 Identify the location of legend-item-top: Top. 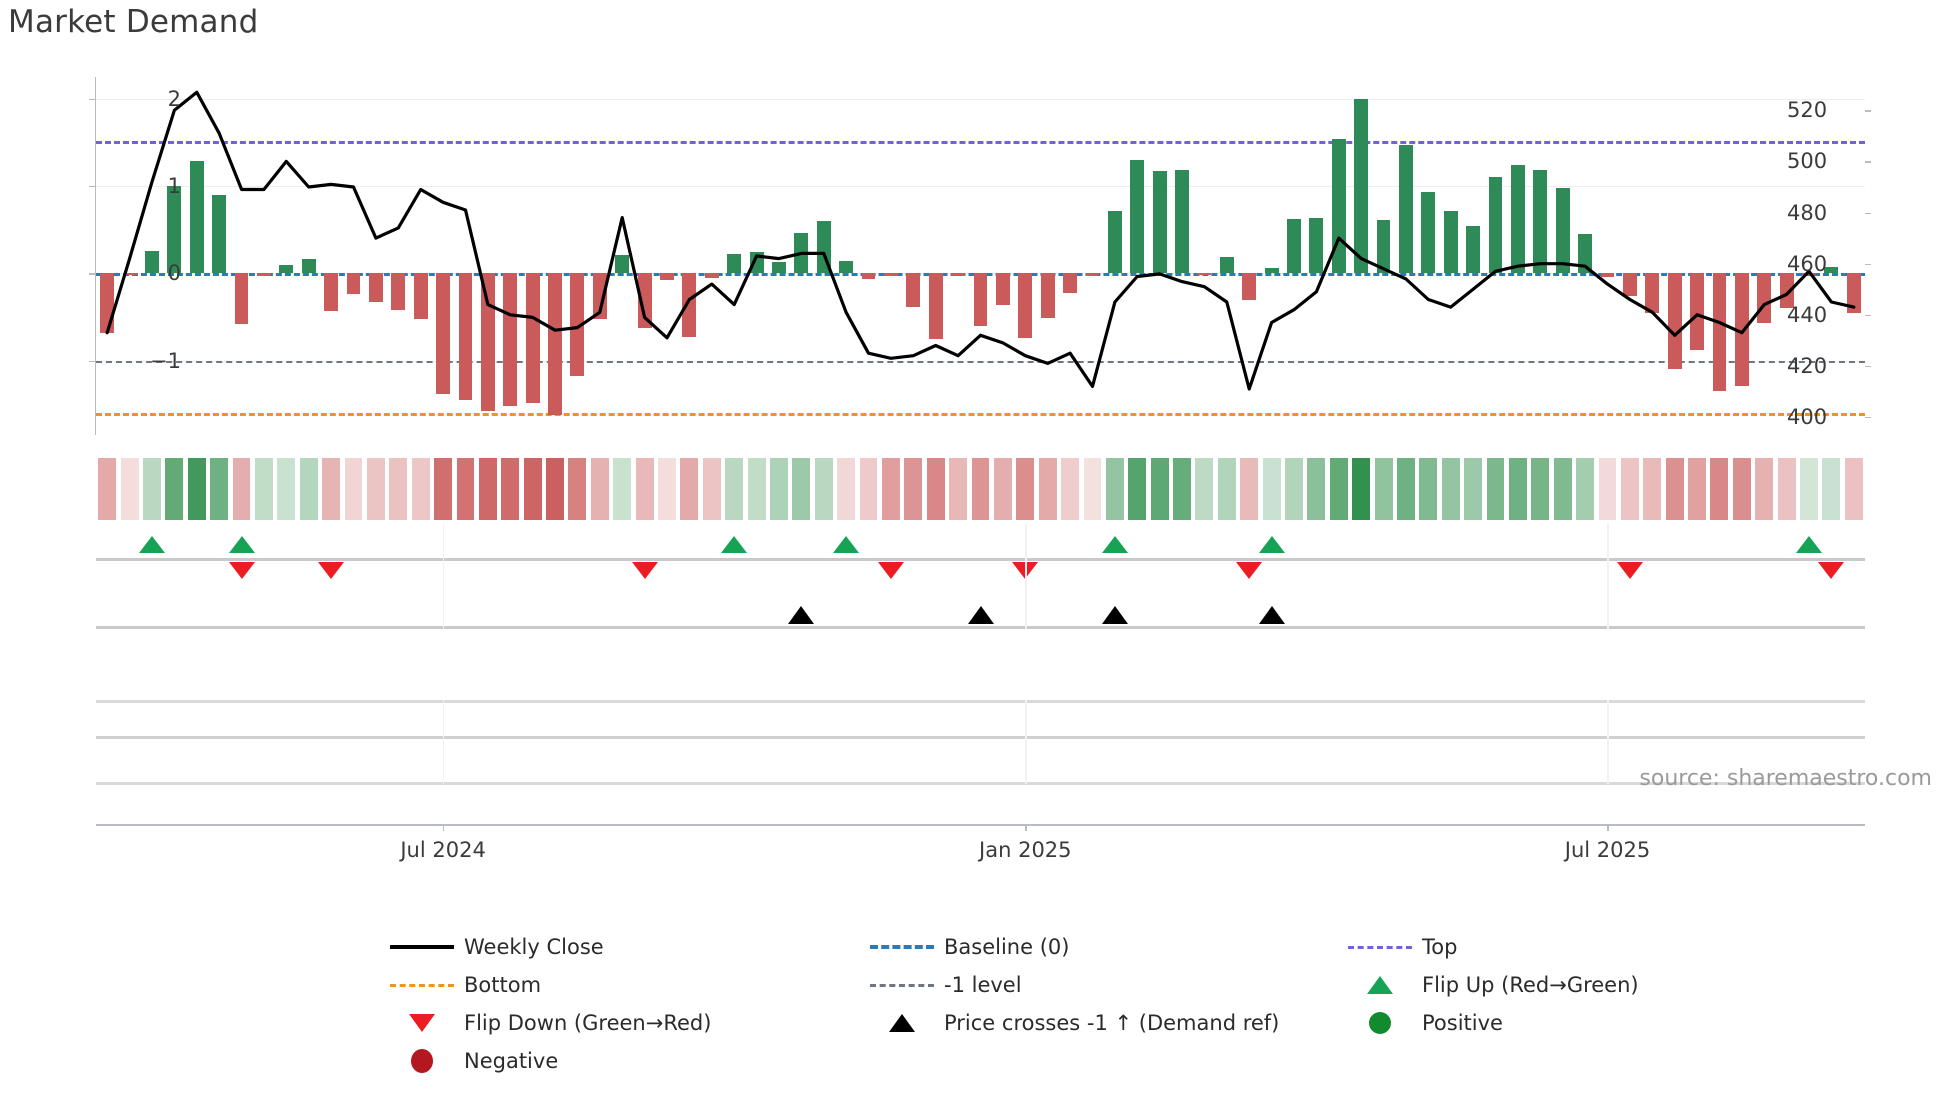
(1514, 947).